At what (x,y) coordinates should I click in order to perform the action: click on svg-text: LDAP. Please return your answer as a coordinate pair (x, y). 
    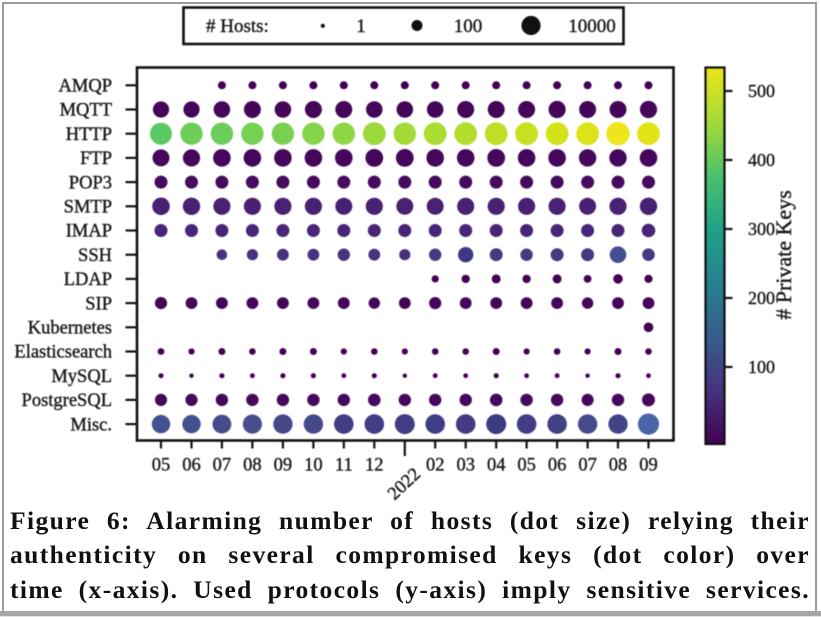
    Looking at the image, I should click on (88, 280).